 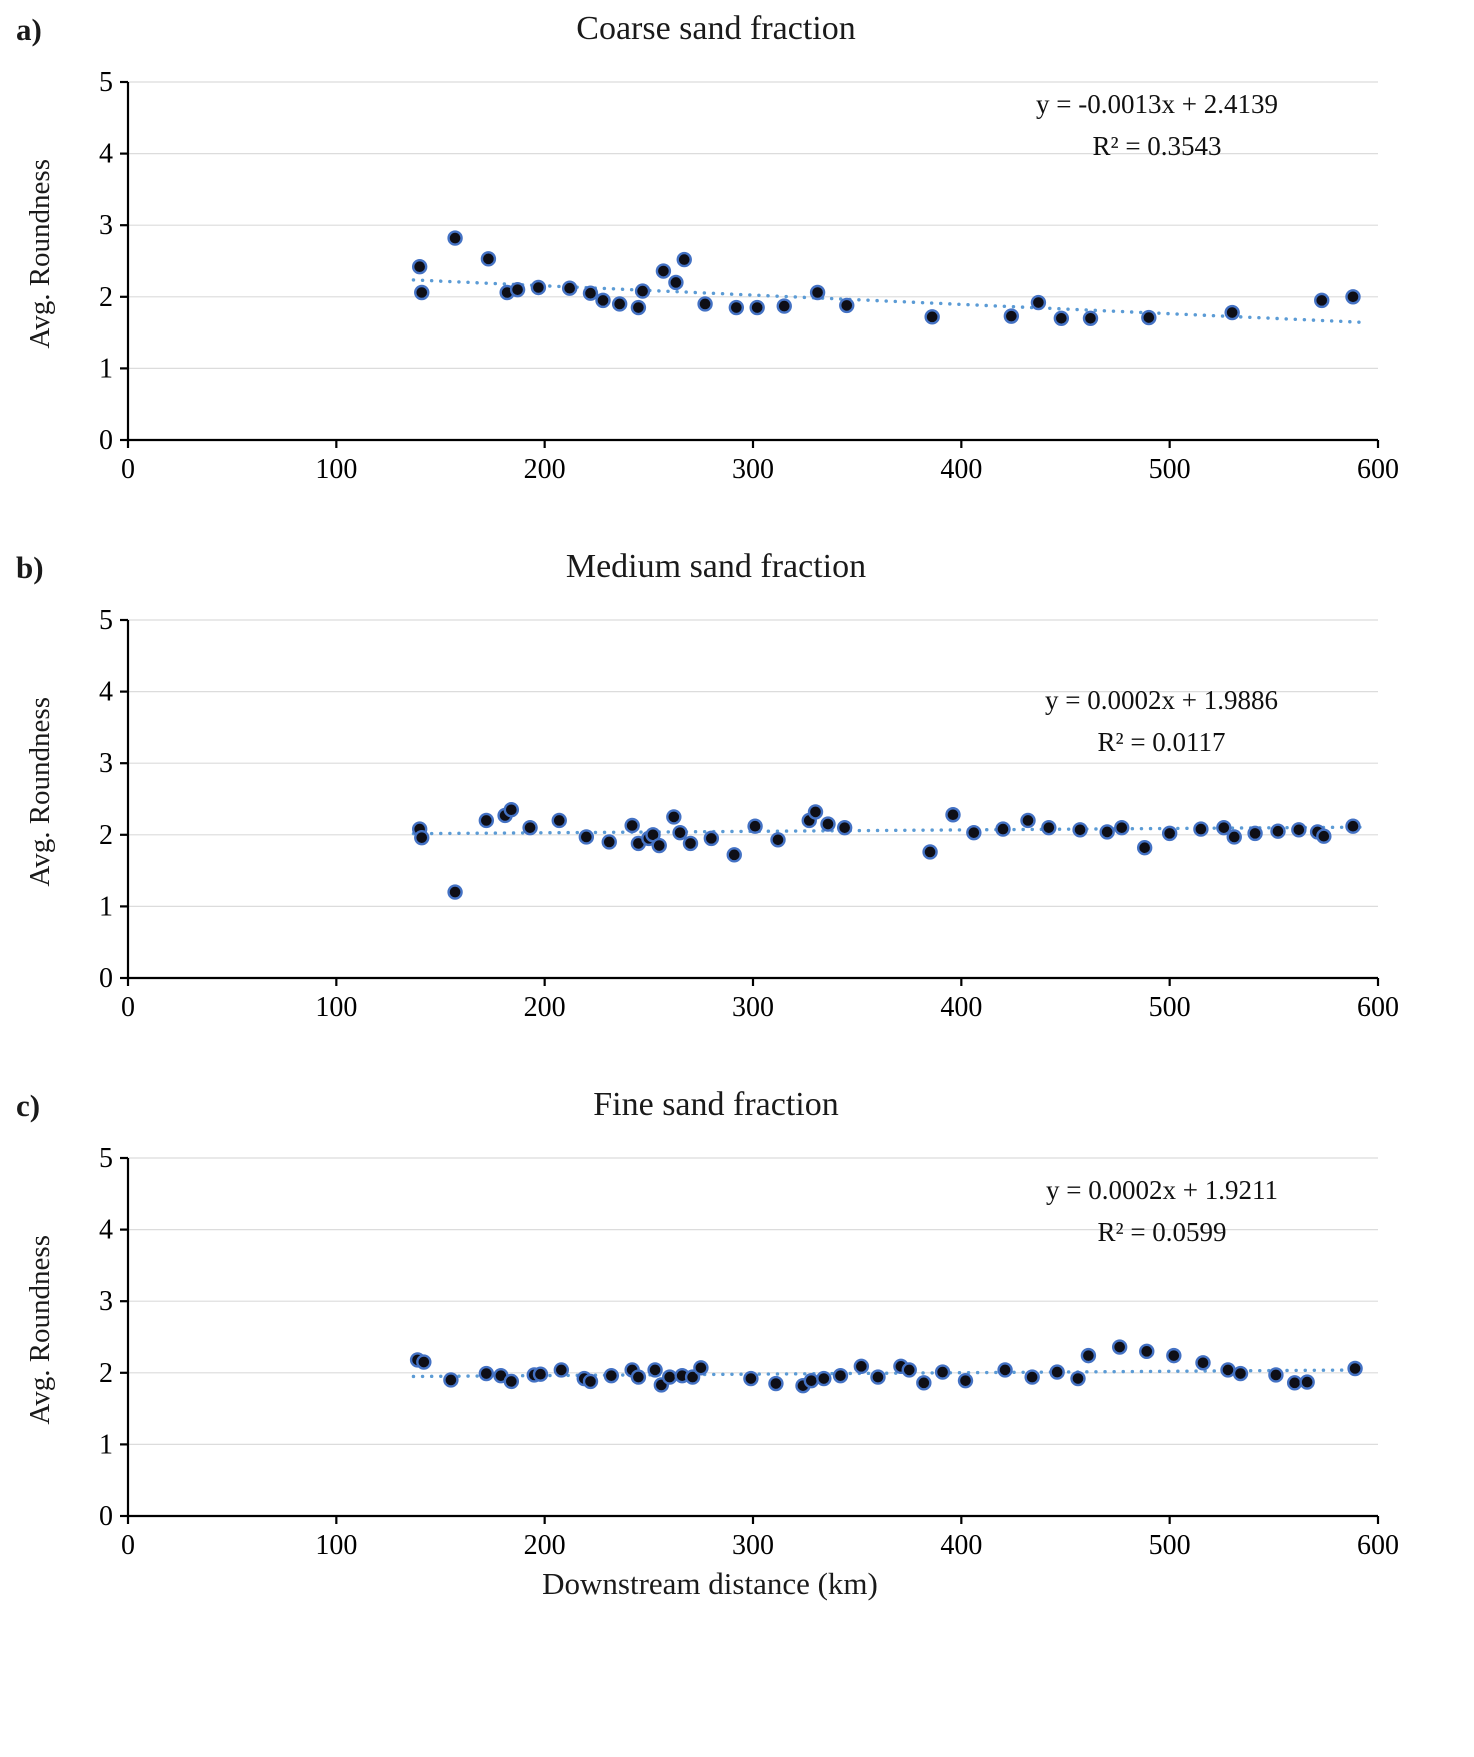 What do you see at coordinates (1162, 1190) in the screenshot?
I see `trendline-equation: y = 0.0002x + 1.9211` at bounding box center [1162, 1190].